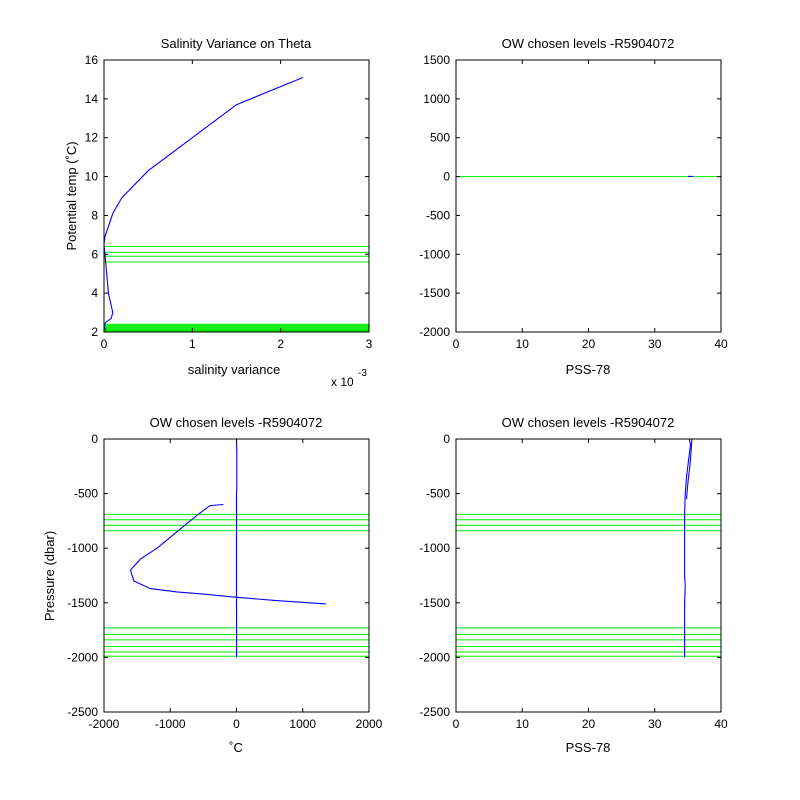  Describe the element at coordinates (82, 603) in the screenshot. I see `y-tick-label-2-2: -1500` at that location.